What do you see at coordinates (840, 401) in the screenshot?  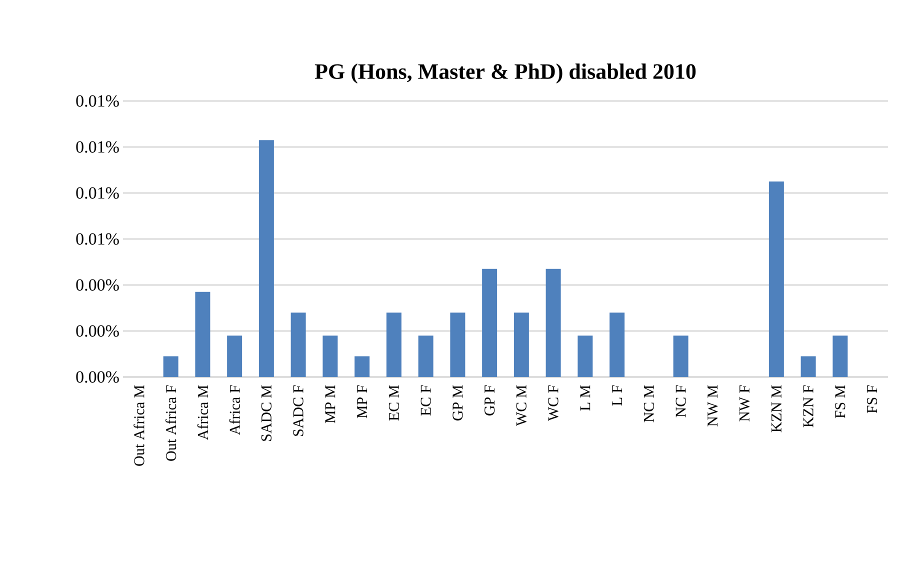 I see `x-tick-label: FS M` at bounding box center [840, 401].